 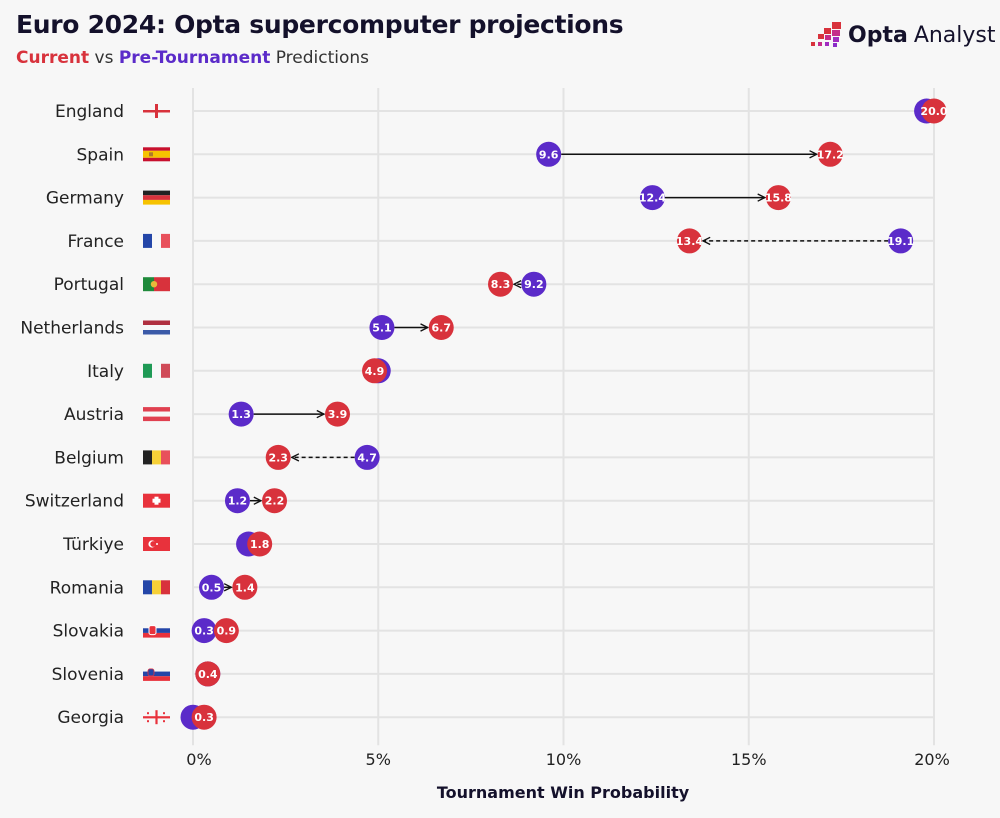 I want to click on country-label: Spain, so click(x=101, y=155).